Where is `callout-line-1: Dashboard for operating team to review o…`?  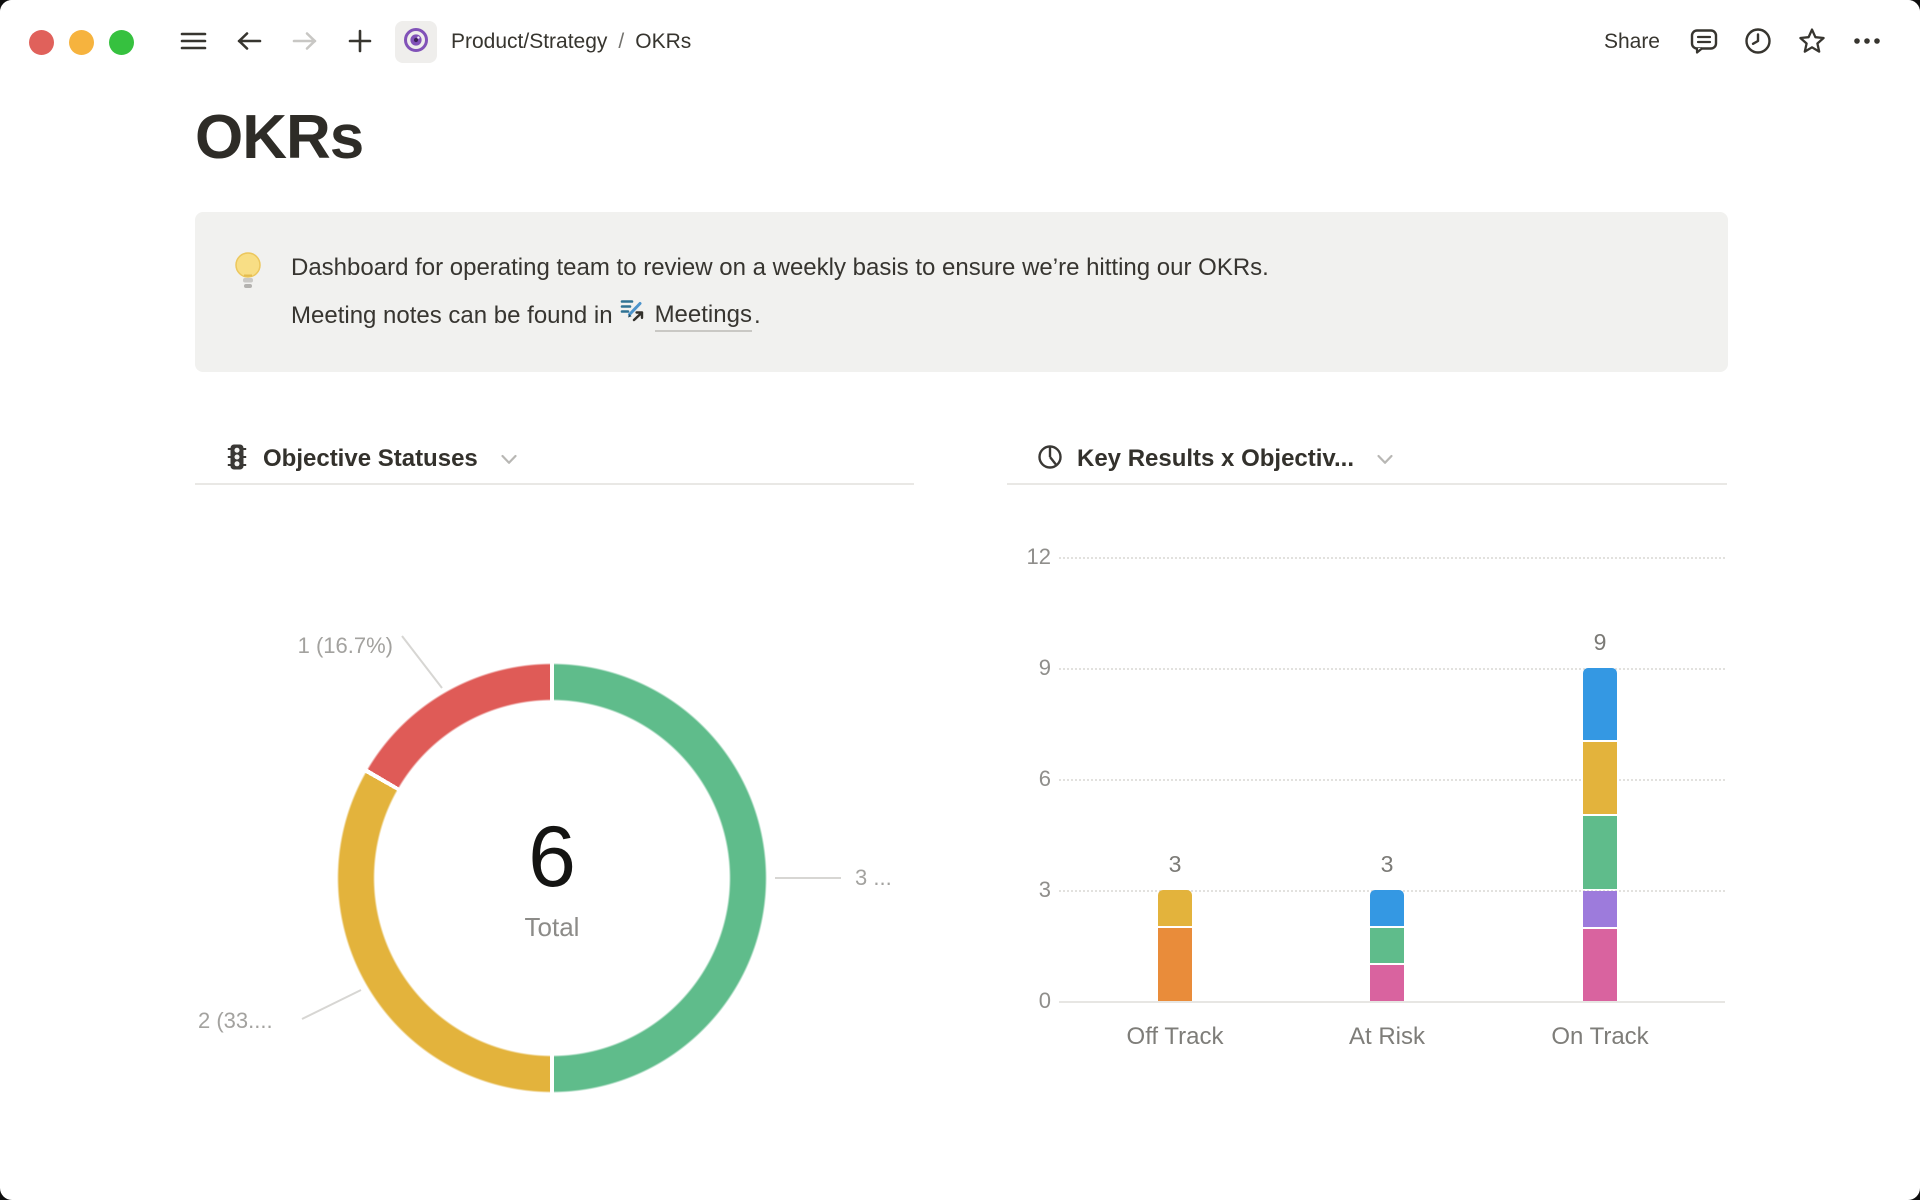
callout-line-1: Dashboard for operating team to review o… is located at coordinates (780, 267).